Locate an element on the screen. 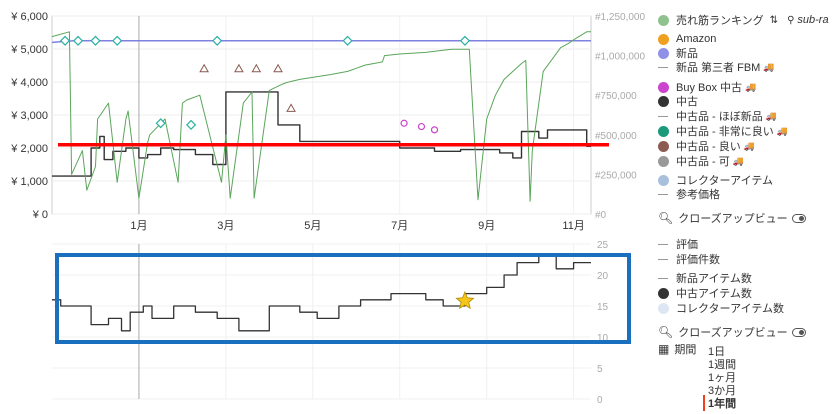  legend-label: 新品 第三者 FBM is located at coordinates (718, 68).